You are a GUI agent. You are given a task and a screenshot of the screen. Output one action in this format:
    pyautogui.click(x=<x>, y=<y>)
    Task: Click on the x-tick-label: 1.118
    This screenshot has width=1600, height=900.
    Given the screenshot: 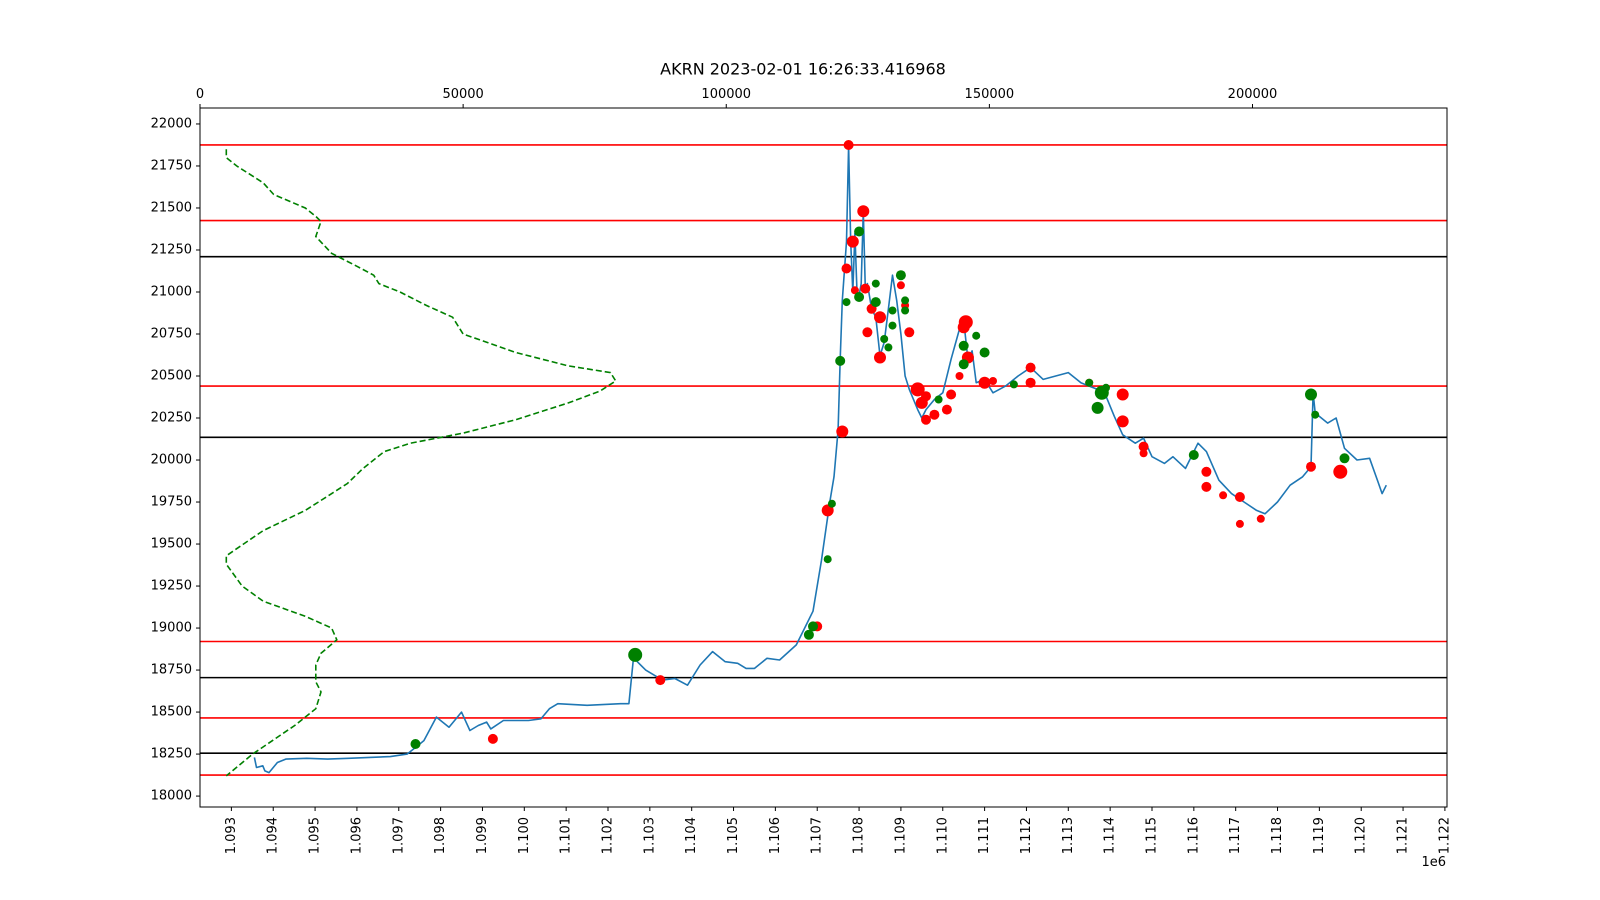 What is the action you would take?
    pyautogui.click(x=1277, y=835)
    